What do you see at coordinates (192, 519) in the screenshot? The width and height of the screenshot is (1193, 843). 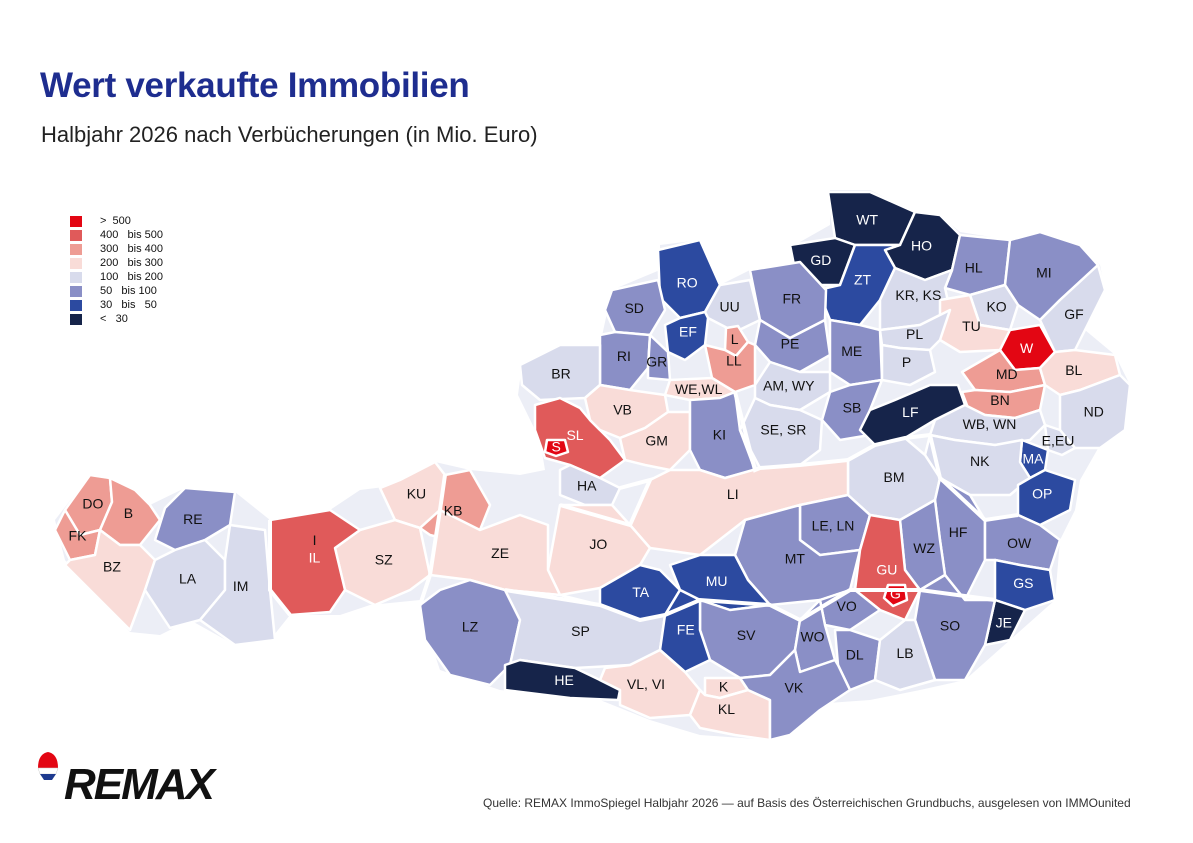 I see `region-label-re: RE` at bounding box center [192, 519].